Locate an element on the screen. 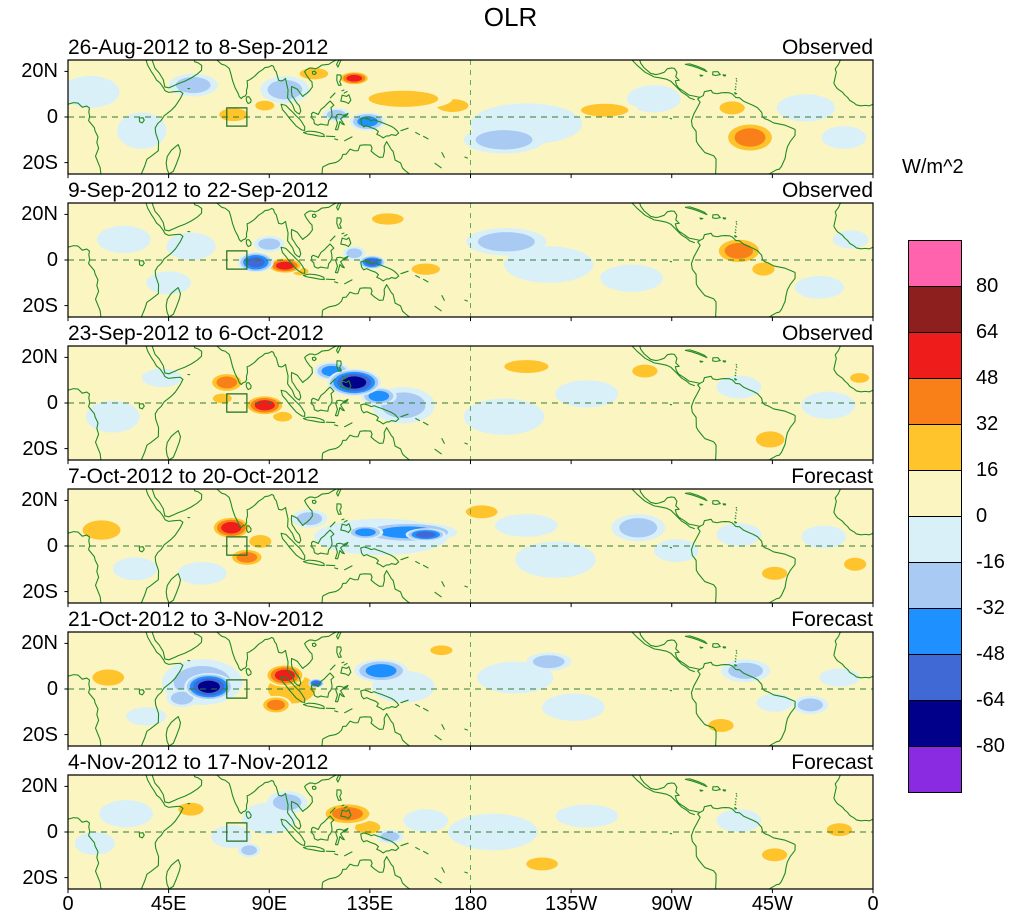  panel-3-map is located at coordinates (470, 403).